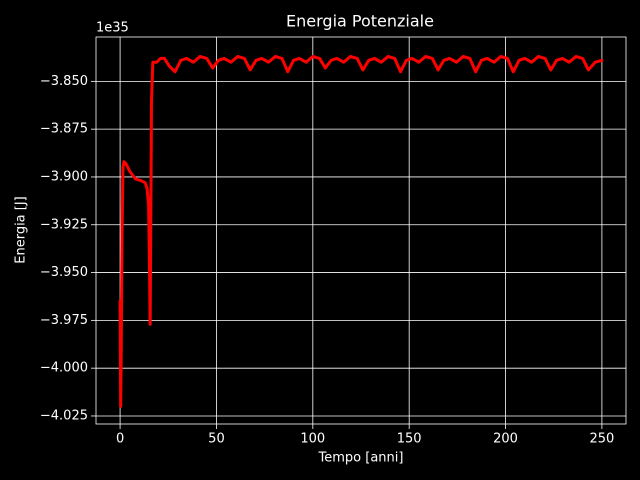  I want to click on y-axis-label: Energia [J], so click(21, 230).